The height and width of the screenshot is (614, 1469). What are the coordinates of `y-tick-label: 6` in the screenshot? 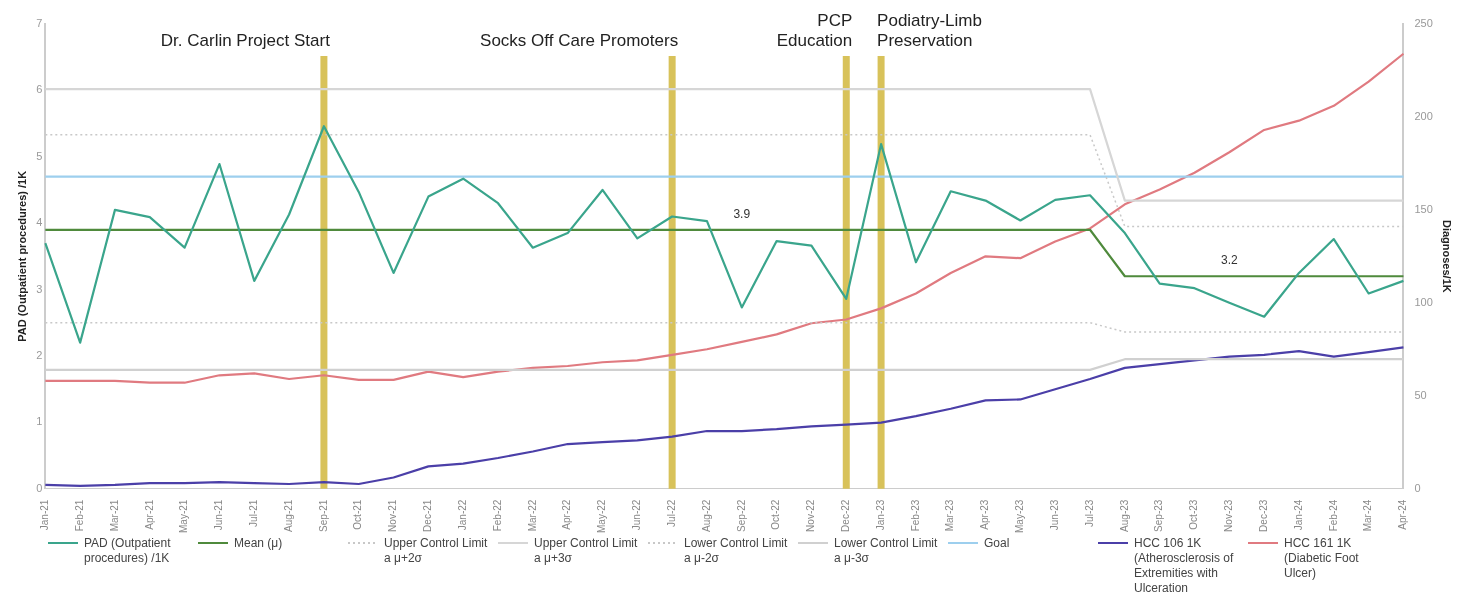 It's located at (39, 89).